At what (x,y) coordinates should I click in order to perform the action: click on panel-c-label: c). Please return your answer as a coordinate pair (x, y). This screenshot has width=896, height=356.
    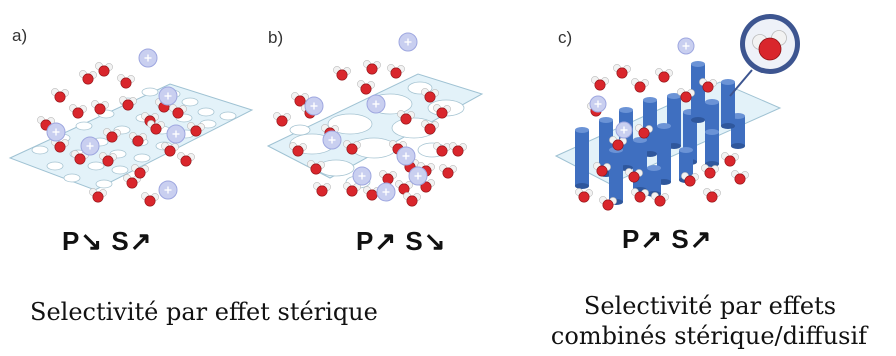
    Looking at the image, I should click on (565, 37).